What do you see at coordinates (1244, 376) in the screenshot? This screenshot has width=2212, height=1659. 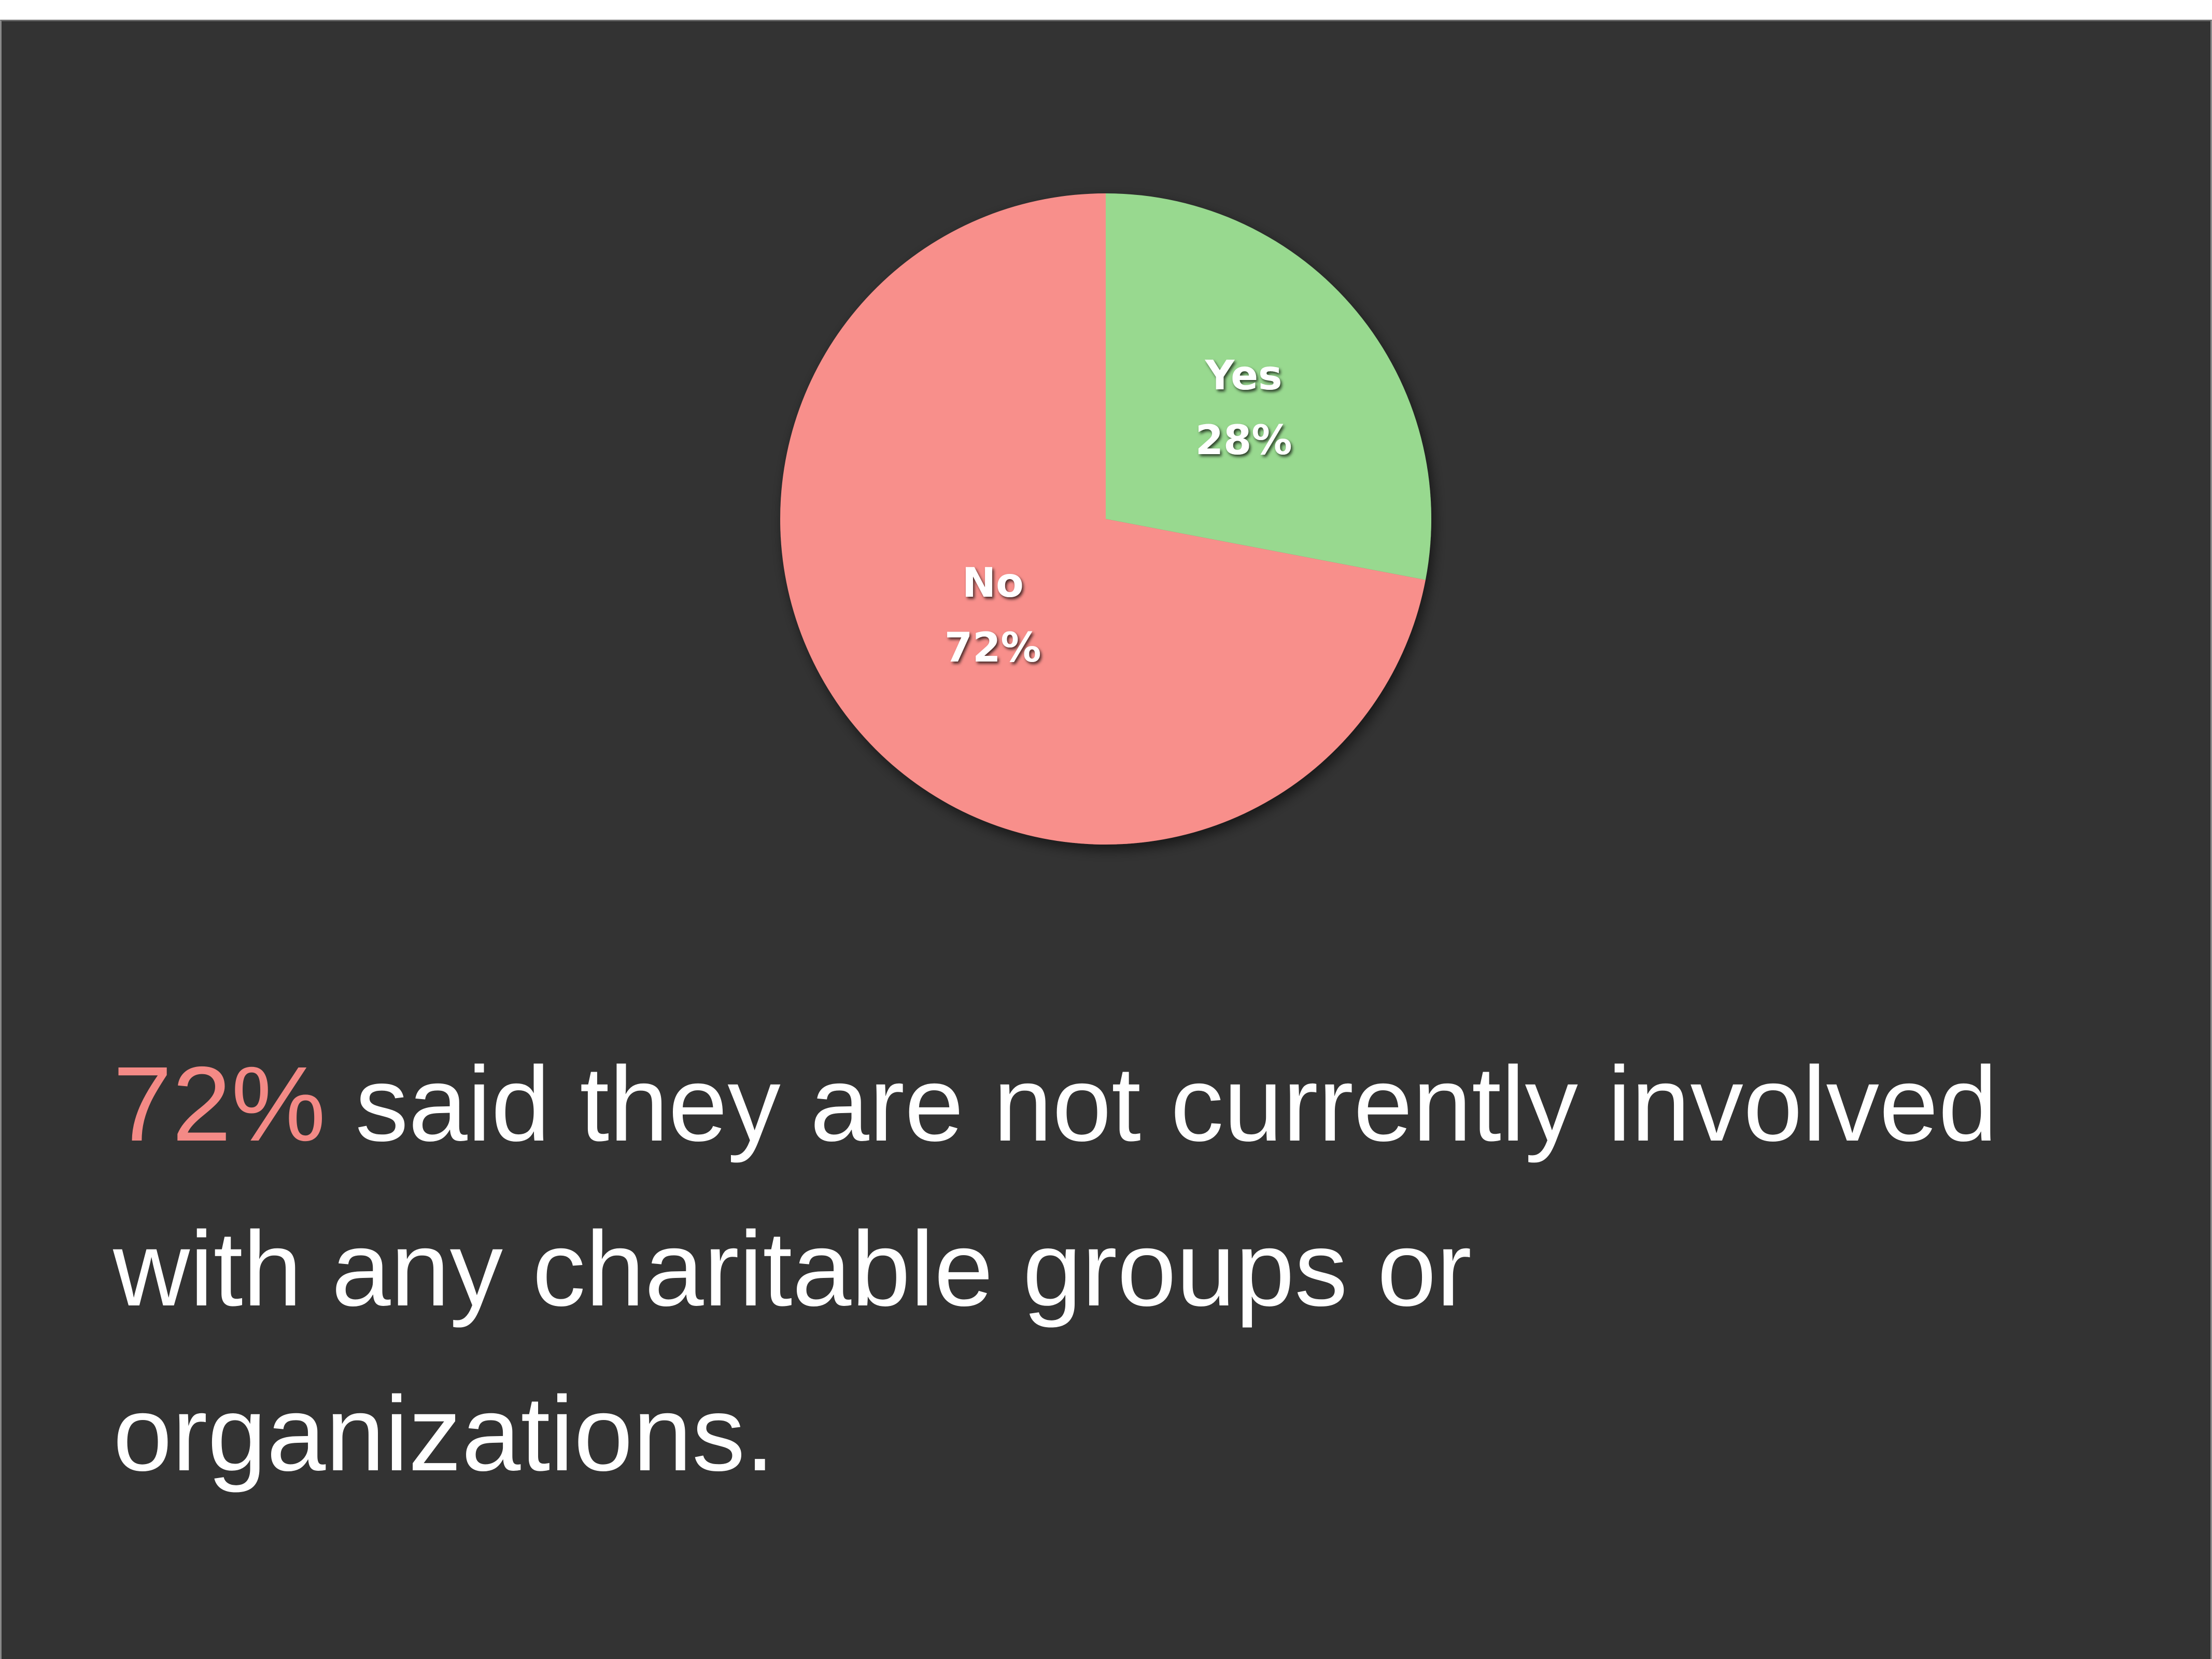 I see `pie-label-yes: Yes` at bounding box center [1244, 376].